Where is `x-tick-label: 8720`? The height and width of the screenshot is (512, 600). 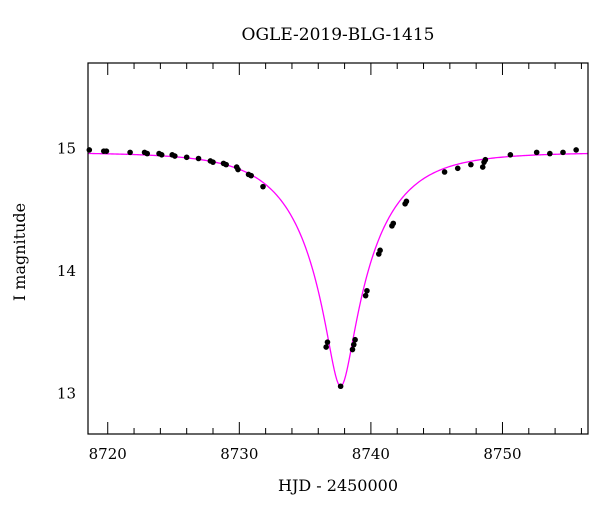 x-tick-label: 8720 is located at coordinates (108, 454).